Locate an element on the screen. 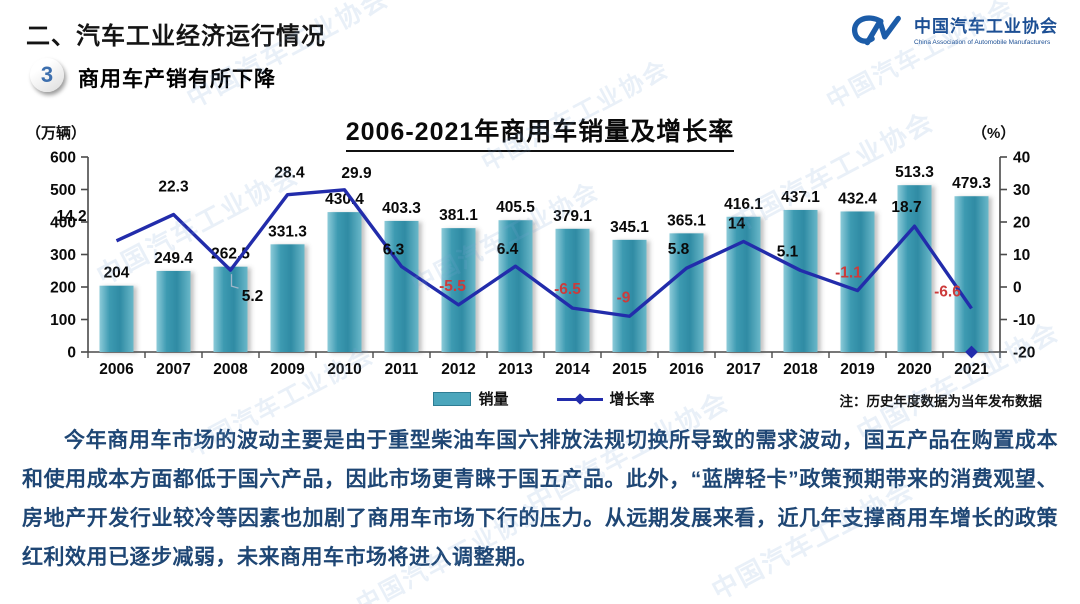  bar-2012 is located at coordinates (458, 290).